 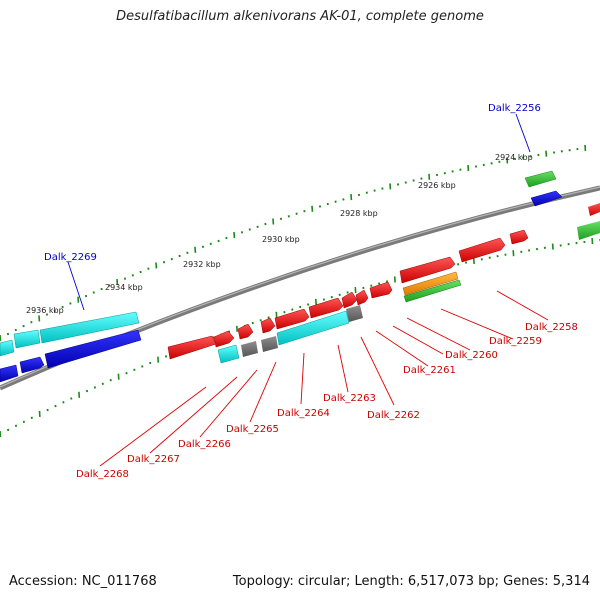 What do you see at coordinates (551, 327) in the screenshot?
I see `gene-label-dalk-2258: Dalk_2258` at bounding box center [551, 327].